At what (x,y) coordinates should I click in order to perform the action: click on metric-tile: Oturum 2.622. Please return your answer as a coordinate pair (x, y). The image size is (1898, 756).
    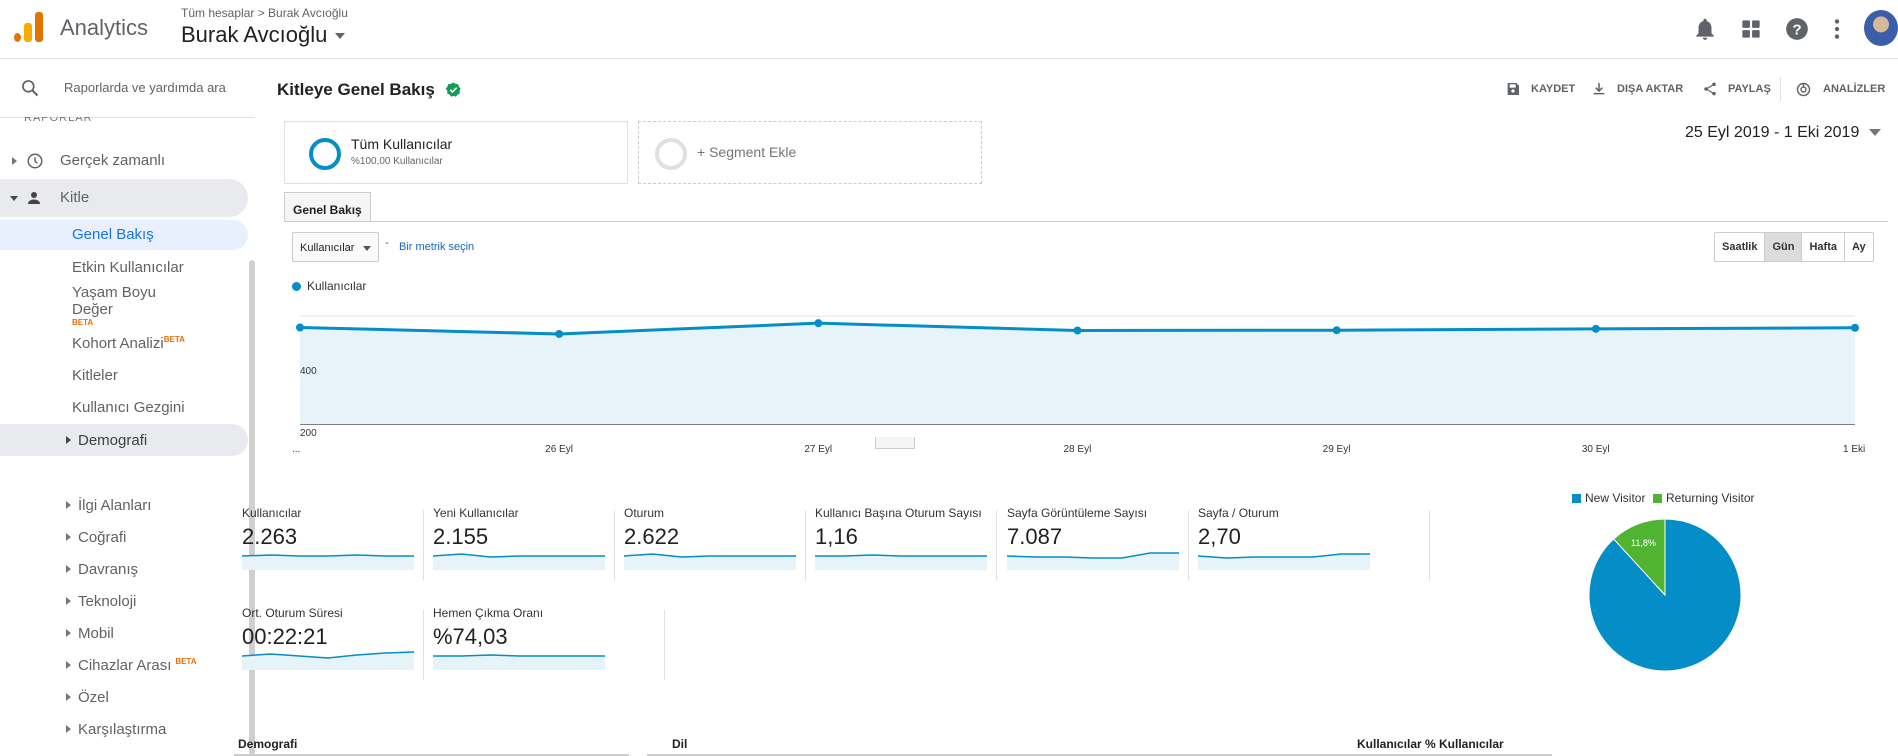
    Looking at the image, I should click on (710, 546).